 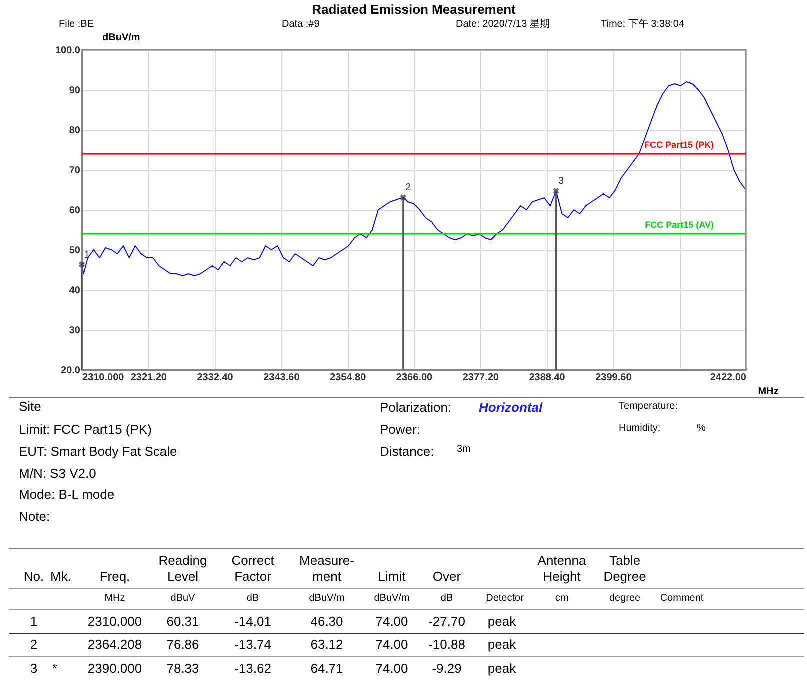 What do you see at coordinates (115, 621) in the screenshot?
I see `text: 2310.000` at bounding box center [115, 621].